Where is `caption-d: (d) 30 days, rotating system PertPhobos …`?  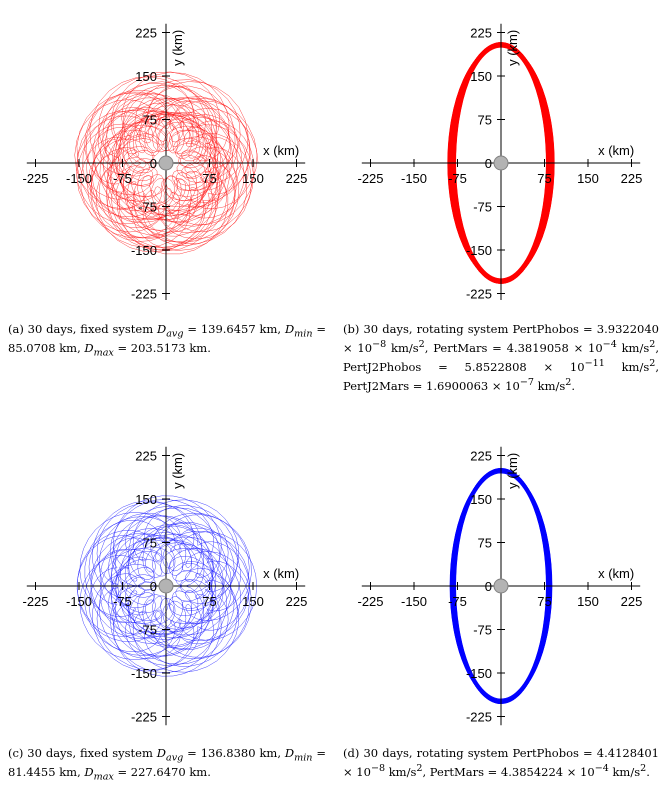 caption-d: (d) 30 days, rotating system PertPhobos … is located at coordinates (501, 762).